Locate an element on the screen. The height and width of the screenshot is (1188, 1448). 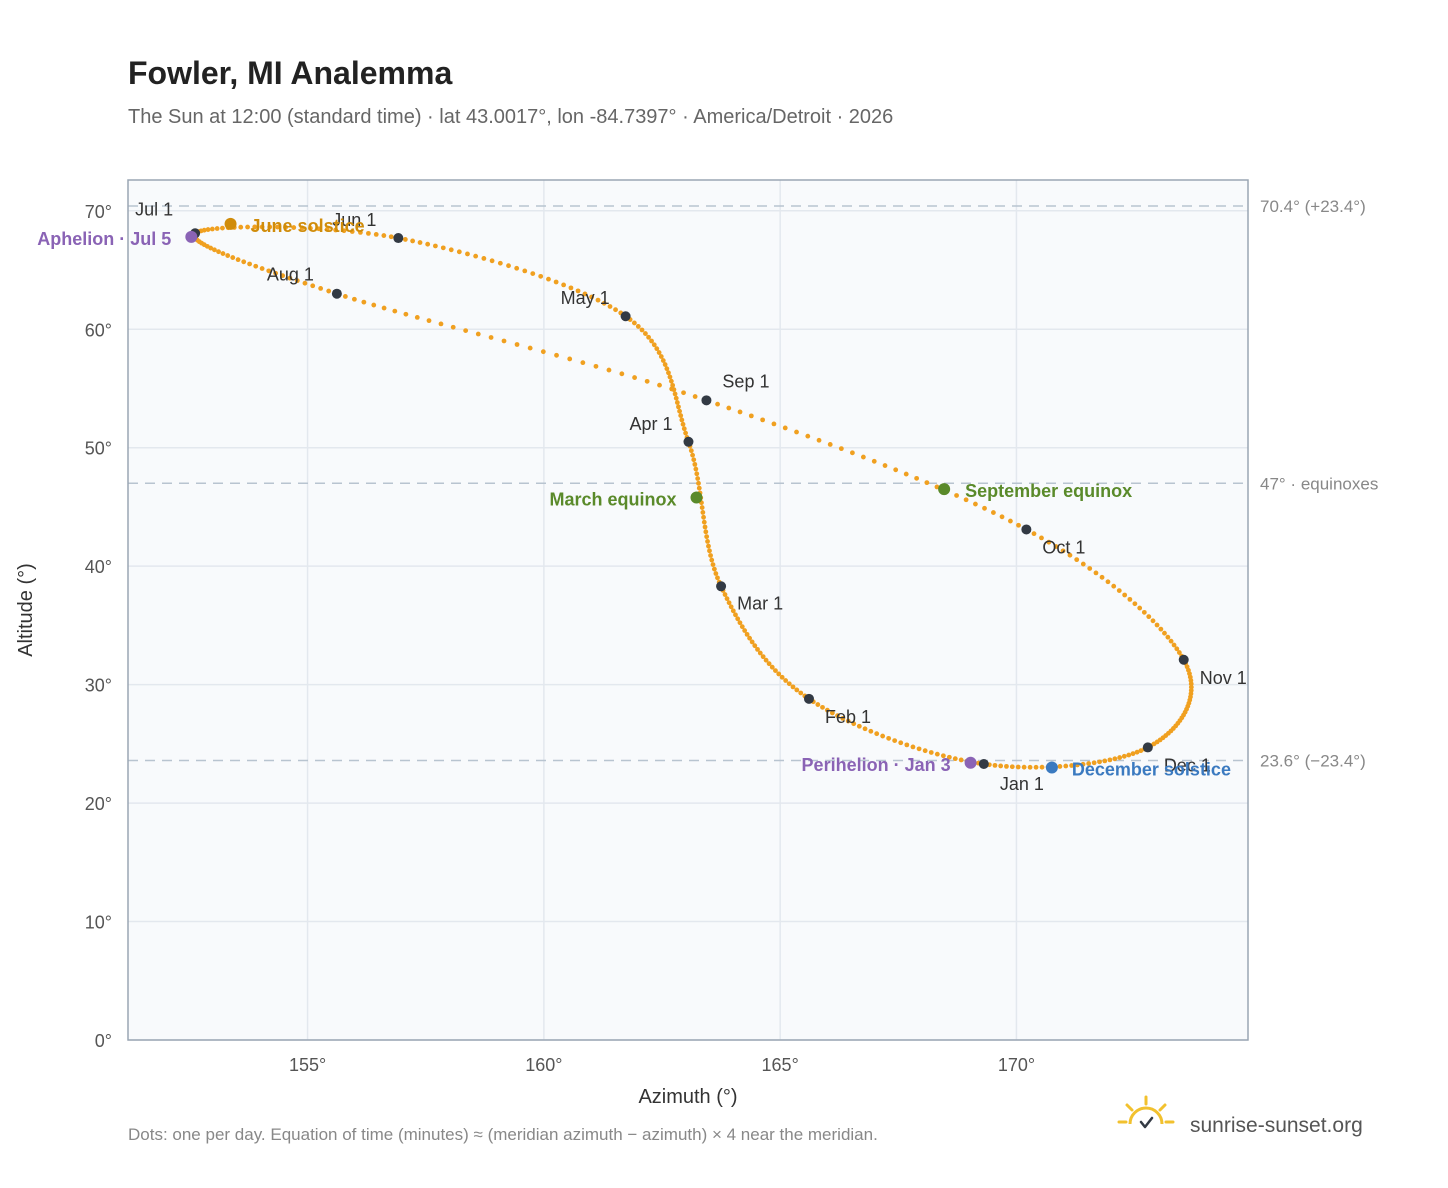
y-tick-label: 30° is located at coordinates (98, 686).